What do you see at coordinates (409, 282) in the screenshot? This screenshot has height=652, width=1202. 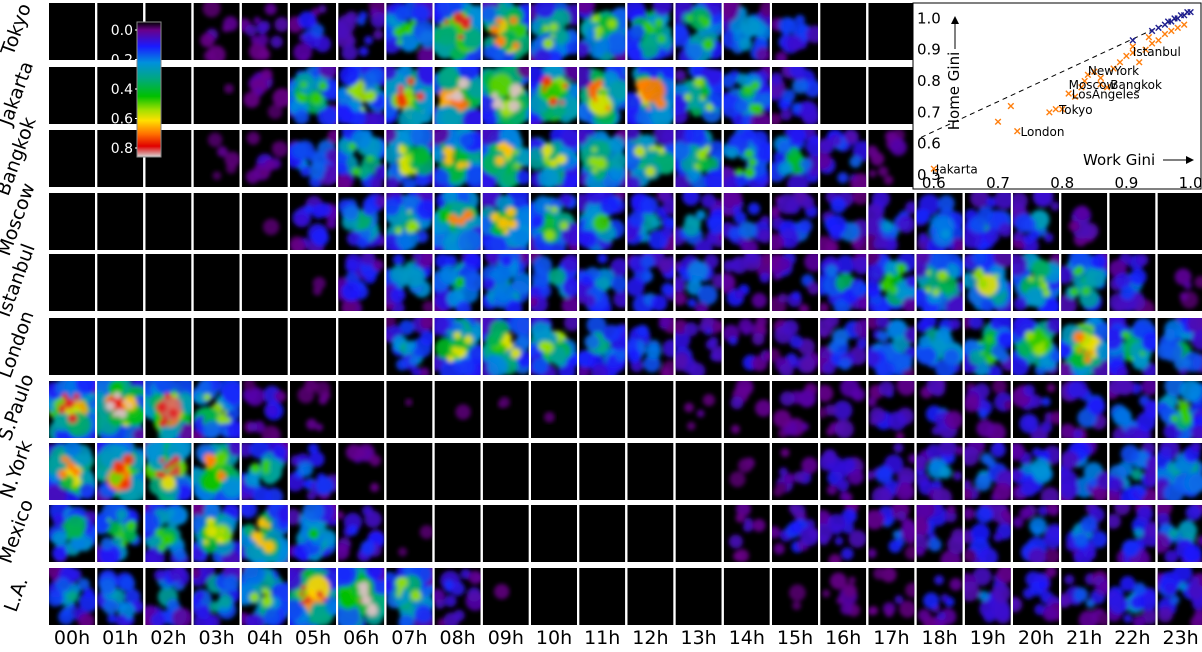 I see `heatmap-cell-istanbul-07h` at bounding box center [409, 282].